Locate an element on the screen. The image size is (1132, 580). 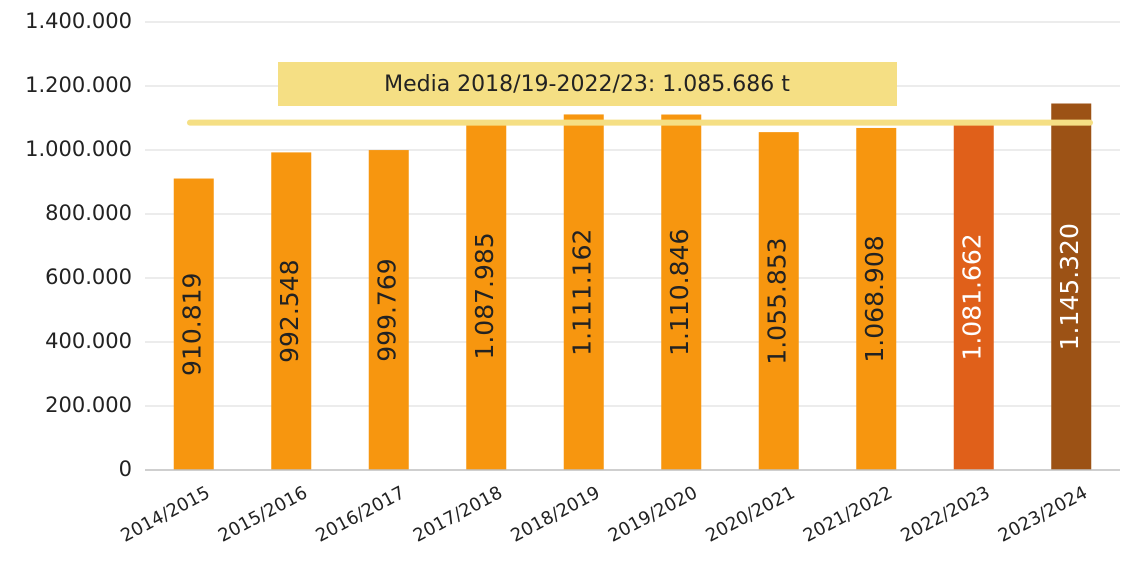
value-label: 1.055.853 is located at coordinates (777, 300).